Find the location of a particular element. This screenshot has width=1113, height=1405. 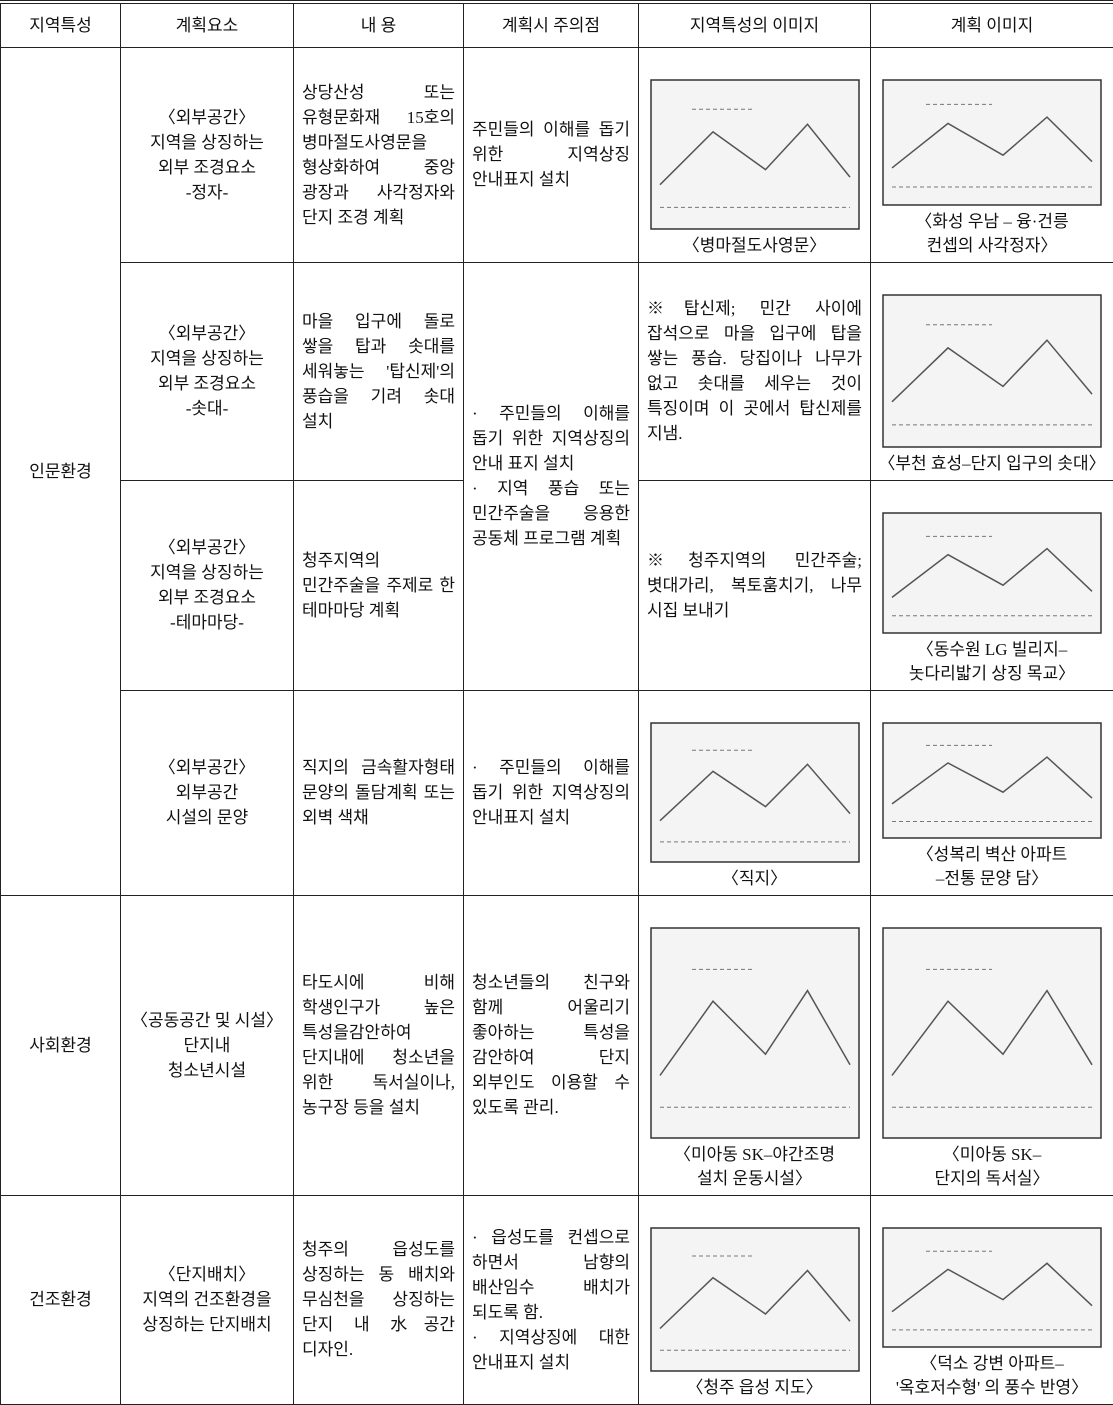

element-line: 청소년시설 is located at coordinates (207, 1070).